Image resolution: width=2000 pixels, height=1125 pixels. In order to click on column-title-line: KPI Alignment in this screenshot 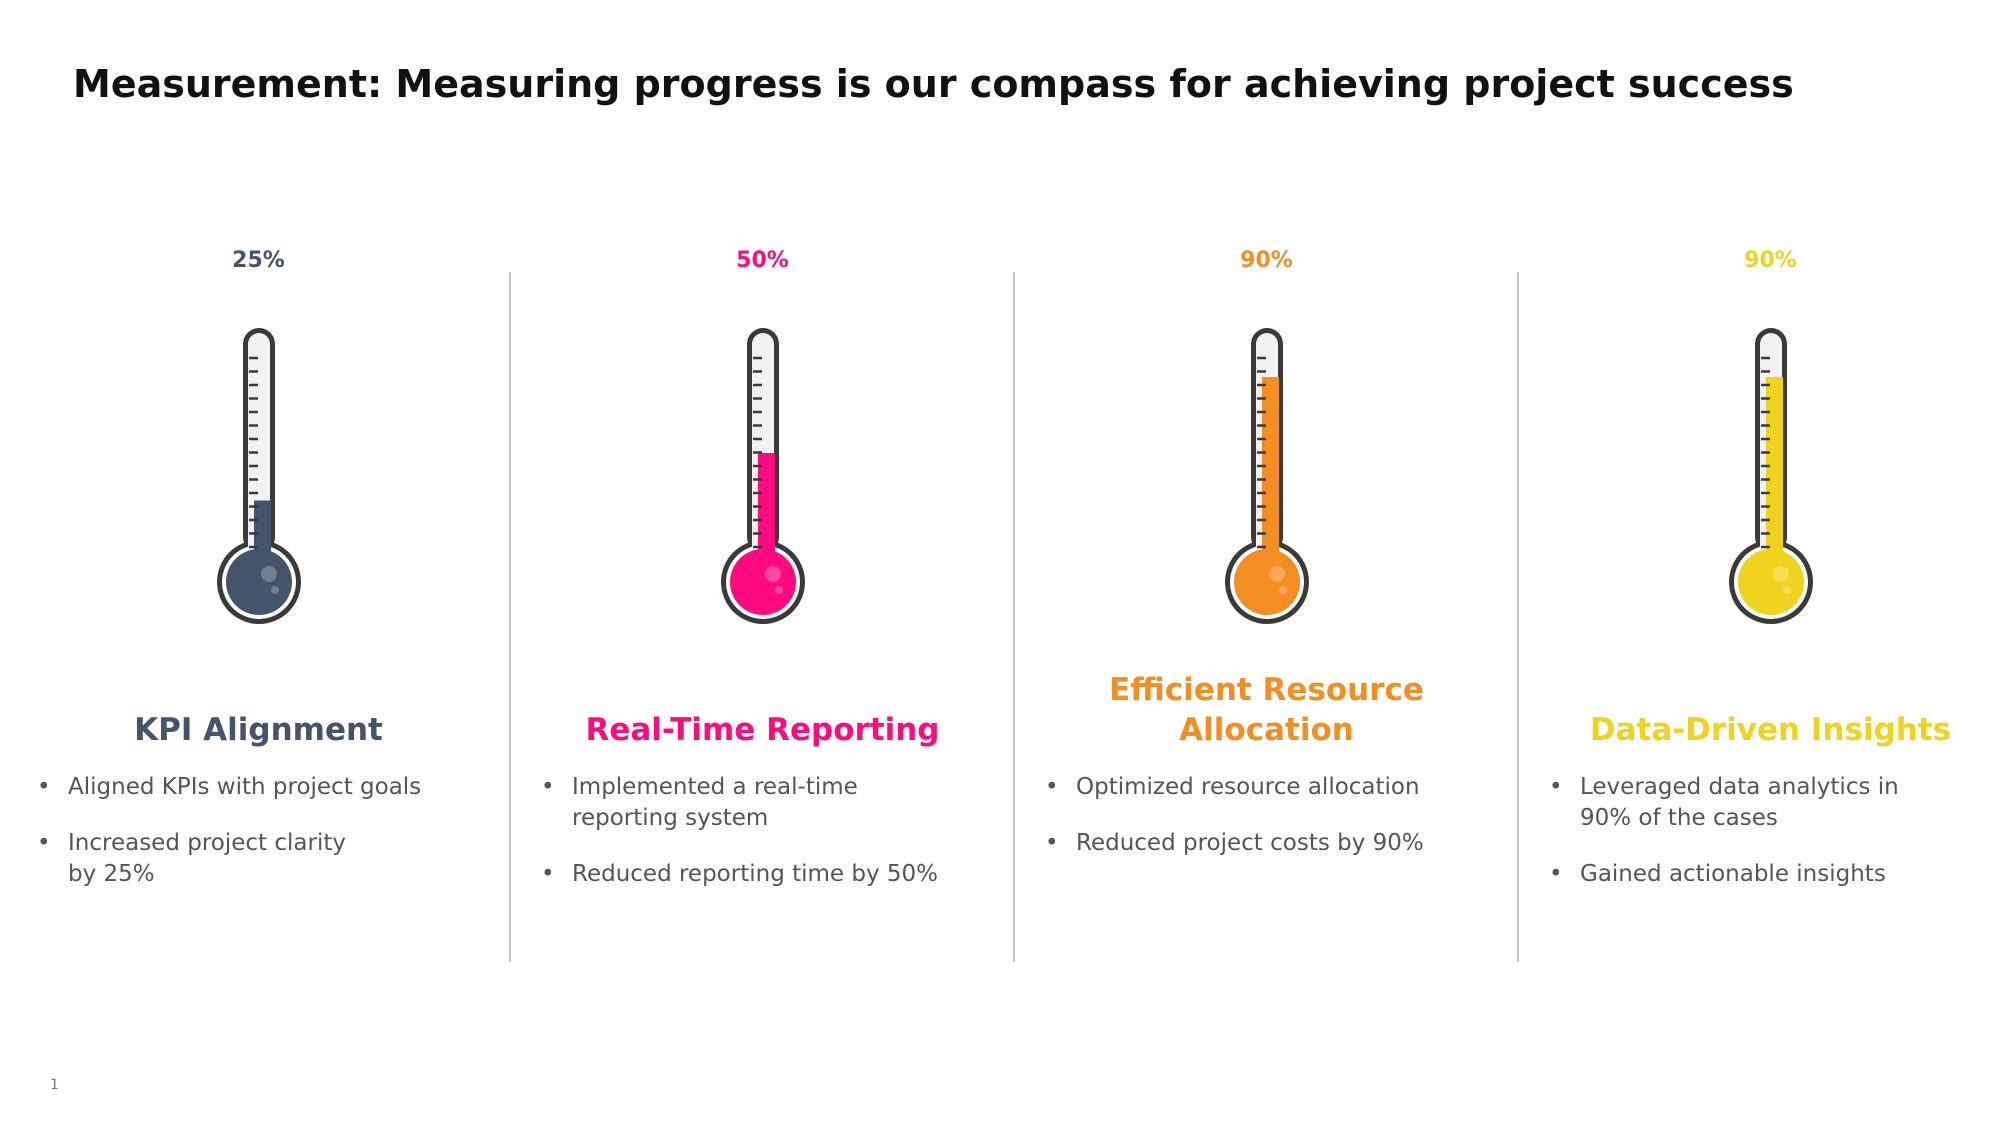, I will do `click(258, 730)`.